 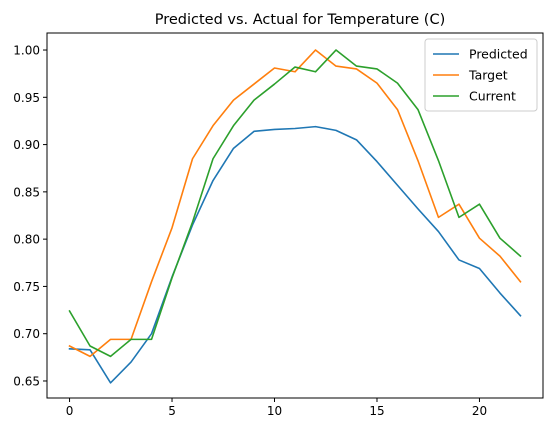 I want to click on y-tick-label: 0.90, so click(x=26, y=145).